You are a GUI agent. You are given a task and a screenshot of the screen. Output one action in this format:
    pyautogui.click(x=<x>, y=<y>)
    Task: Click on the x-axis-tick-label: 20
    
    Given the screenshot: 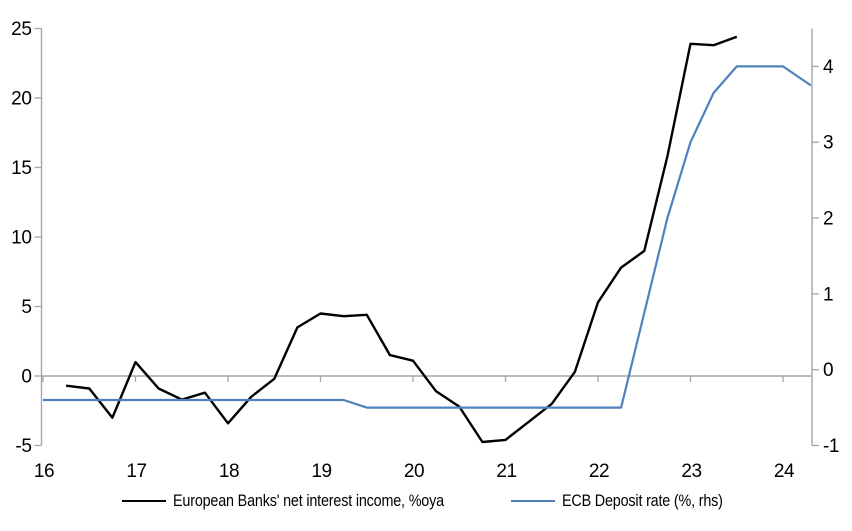 What is the action you would take?
    pyautogui.click(x=414, y=471)
    